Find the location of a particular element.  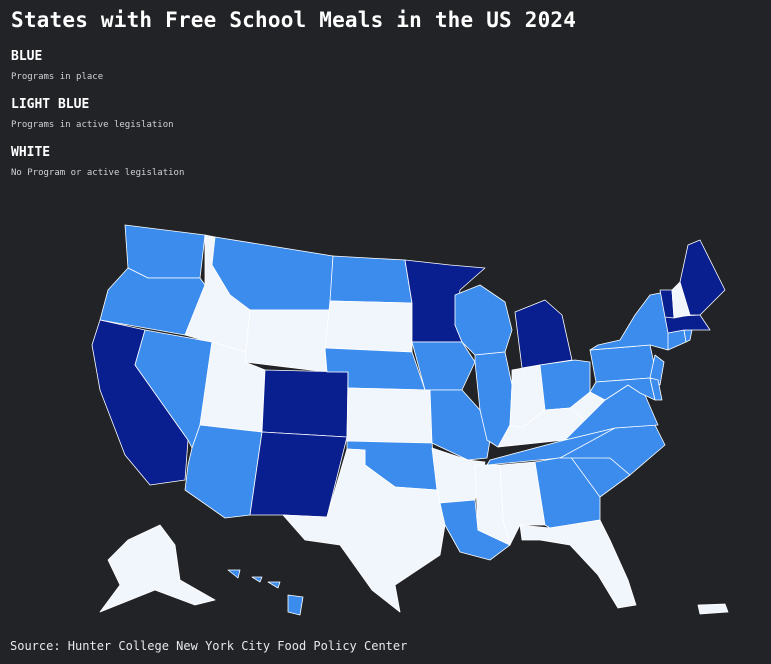

legend-label: BLUE is located at coordinates (27, 56).